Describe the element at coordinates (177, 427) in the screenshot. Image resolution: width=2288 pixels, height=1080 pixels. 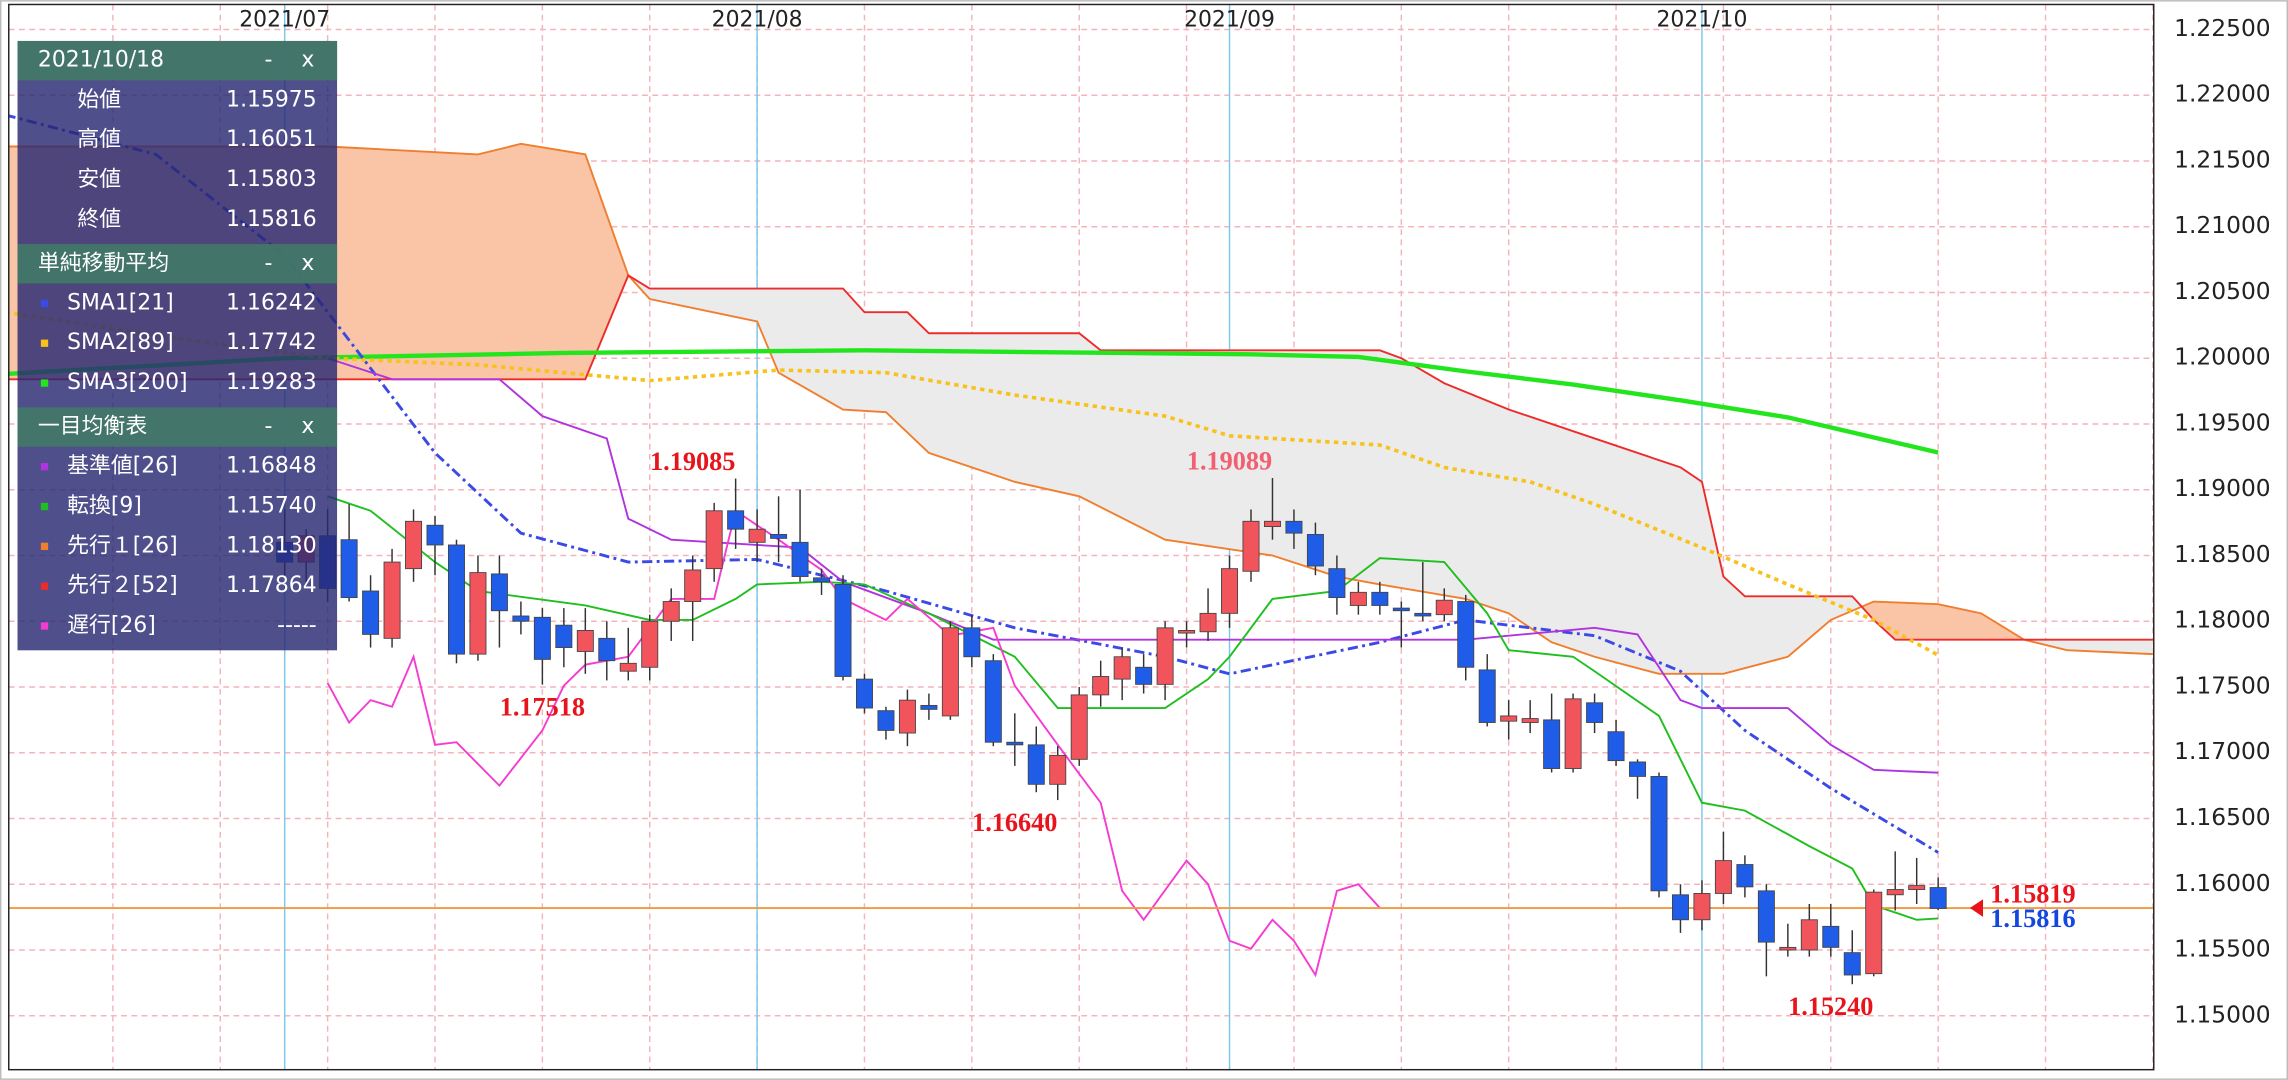
I see `panel-header` at that location.